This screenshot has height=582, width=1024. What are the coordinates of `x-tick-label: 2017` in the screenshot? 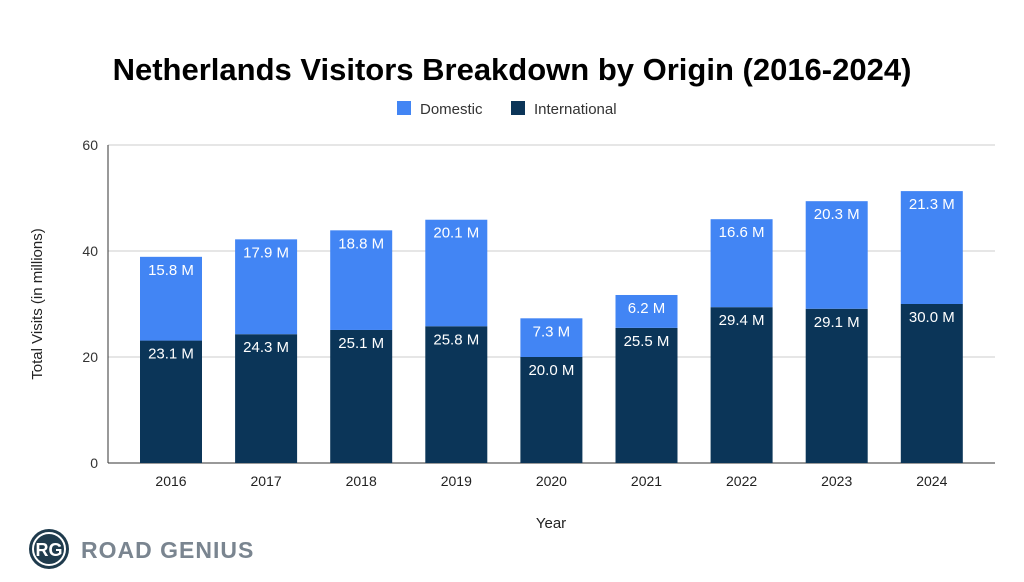 It's located at (266, 481).